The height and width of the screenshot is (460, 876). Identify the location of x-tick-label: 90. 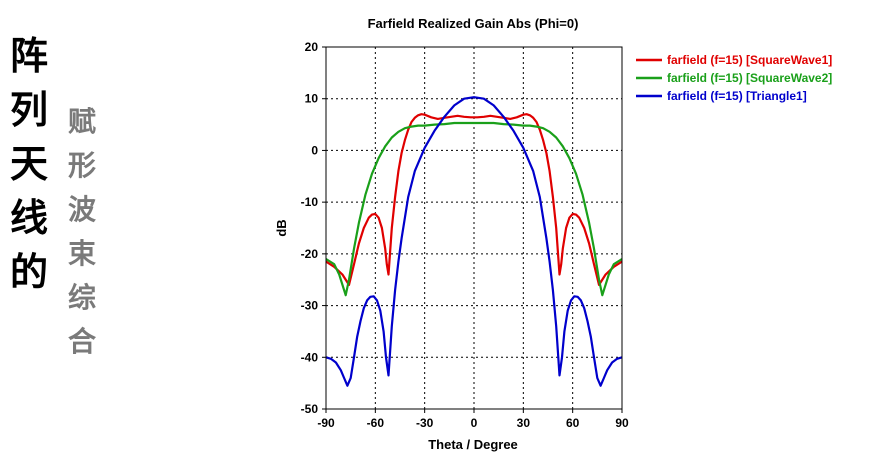
(622, 423).